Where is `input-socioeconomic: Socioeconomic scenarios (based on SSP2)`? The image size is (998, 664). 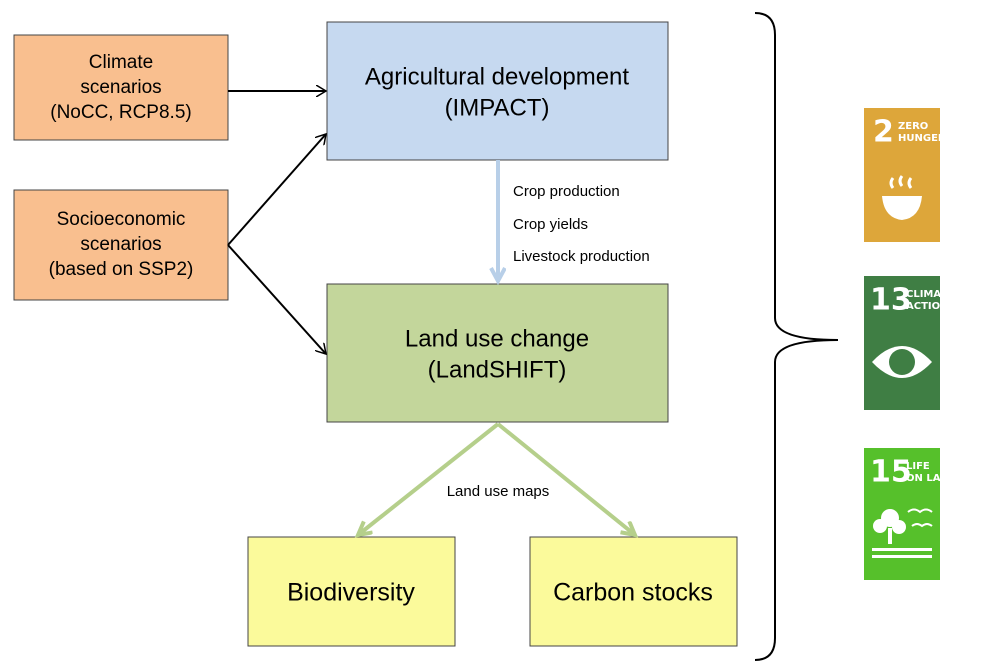 input-socioeconomic: Socioeconomic scenarios (based on SSP2) is located at coordinates (121, 245).